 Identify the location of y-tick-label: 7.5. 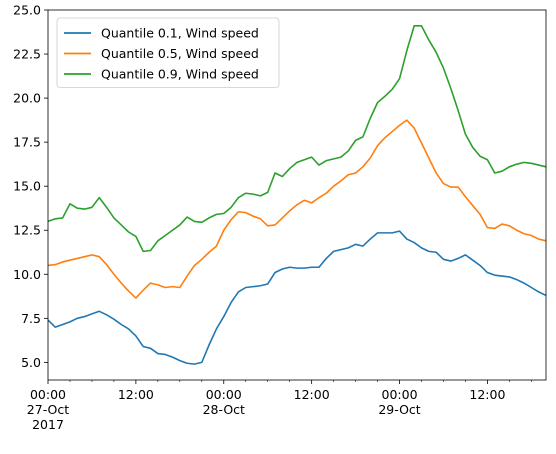
(31, 318).